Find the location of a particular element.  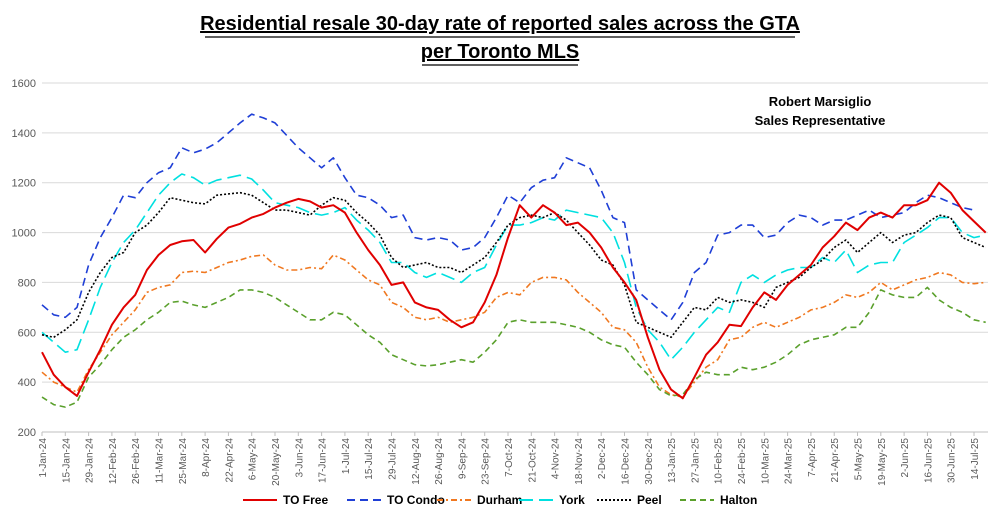

chart-title-line-2: per Toronto MLS is located at coordinates (500, 52).